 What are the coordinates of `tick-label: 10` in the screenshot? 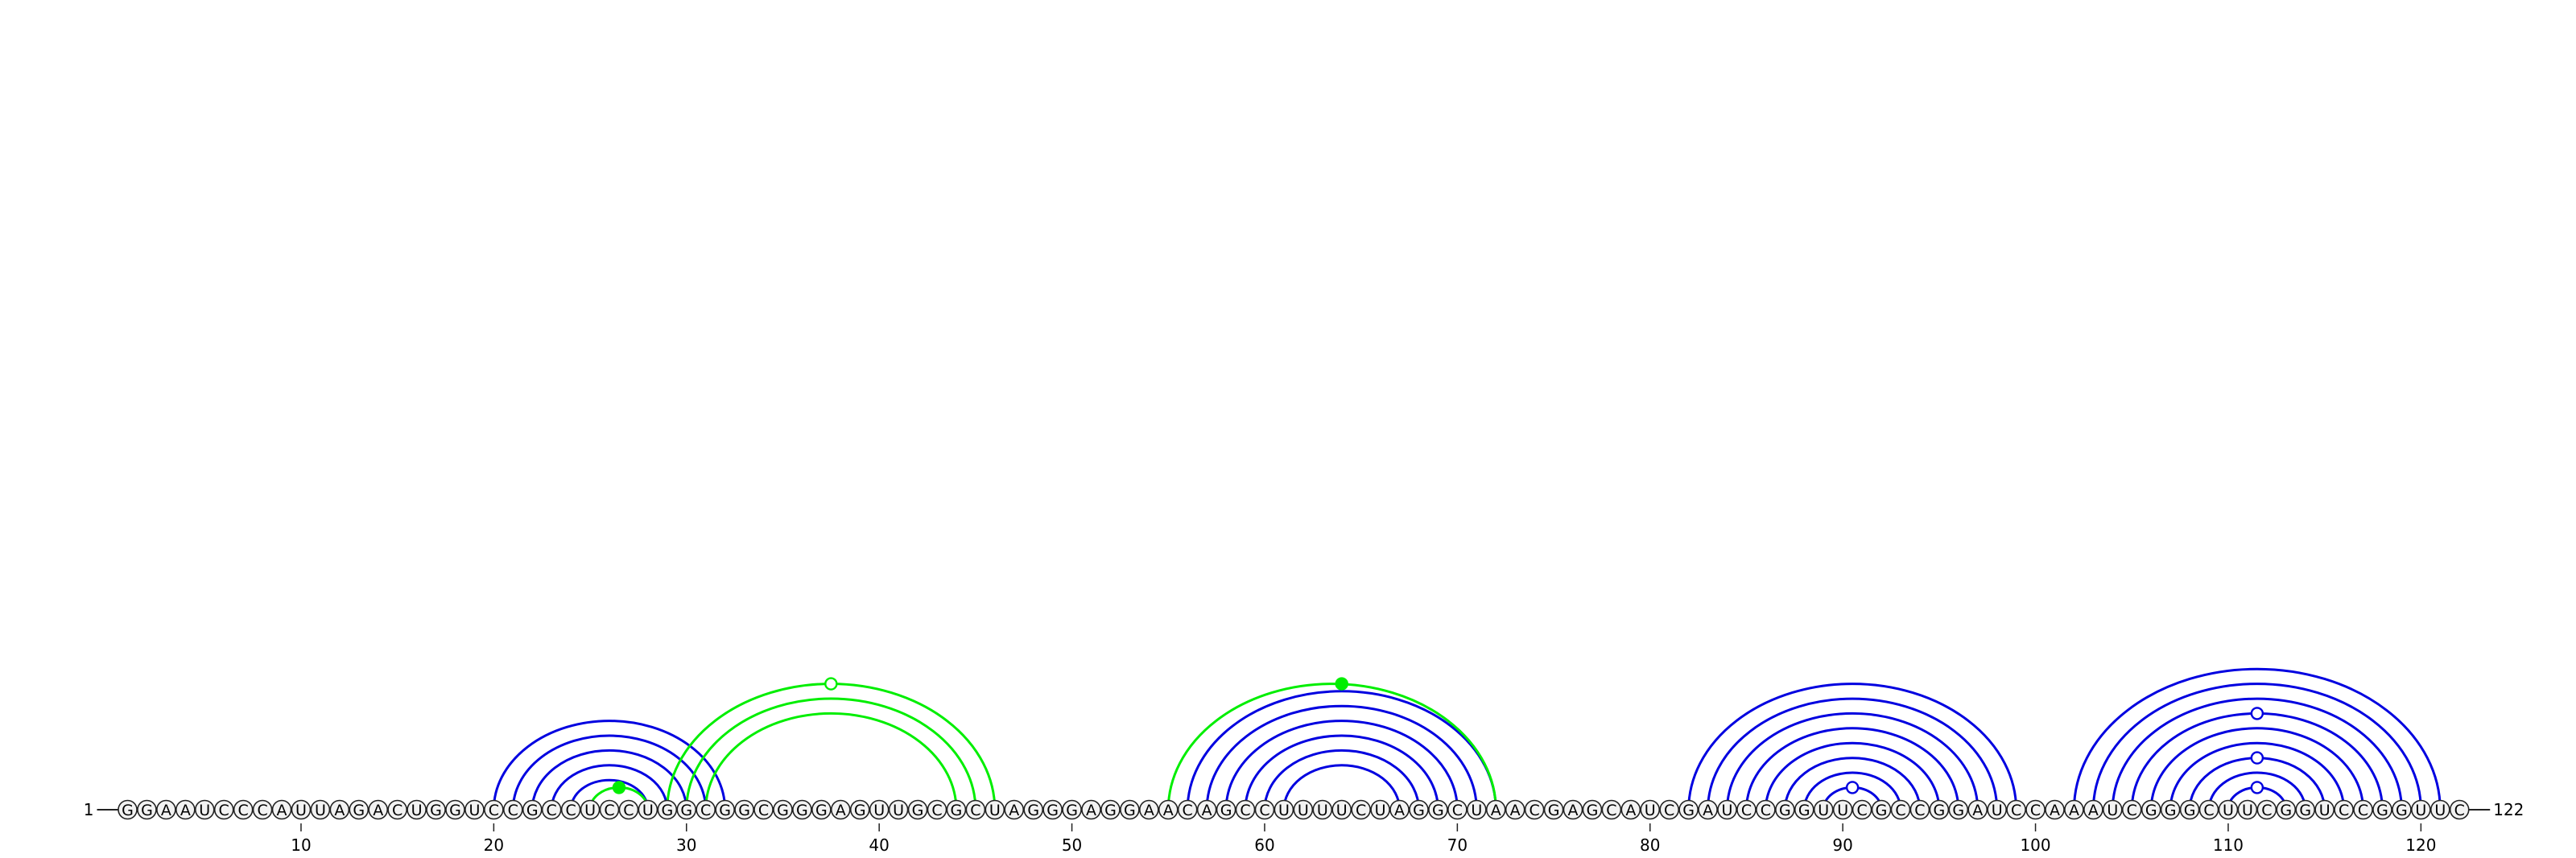 It's located at (301, 845).